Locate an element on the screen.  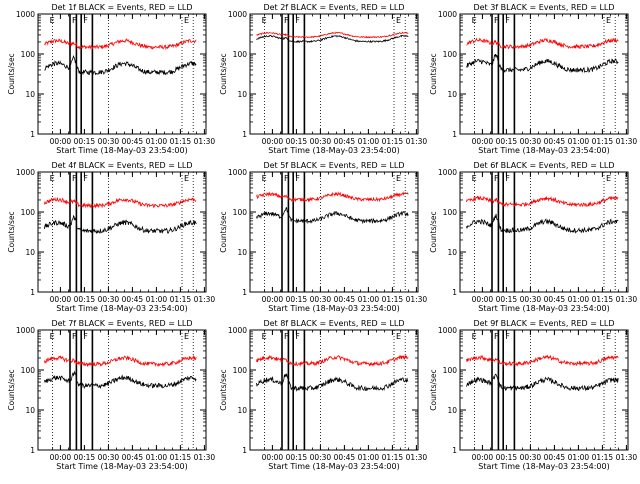
panel-title: Det 1f BLACK = Events, RED = LLD is located at coordinates (121, 7).